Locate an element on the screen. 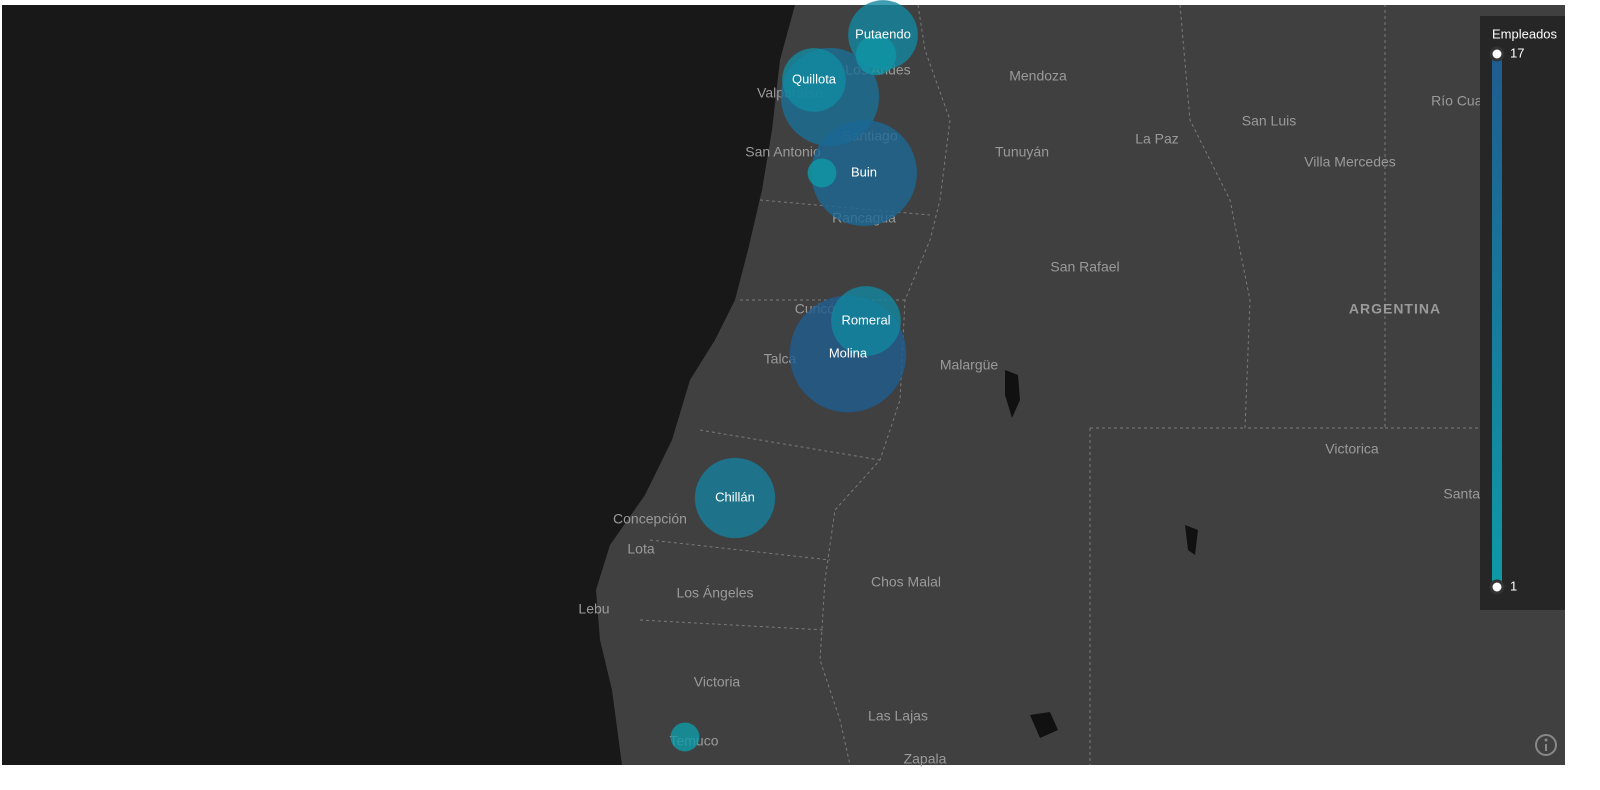 This screenshot has width=1600, height=790. place-label: Victoria is located at coordinates (717, 682).